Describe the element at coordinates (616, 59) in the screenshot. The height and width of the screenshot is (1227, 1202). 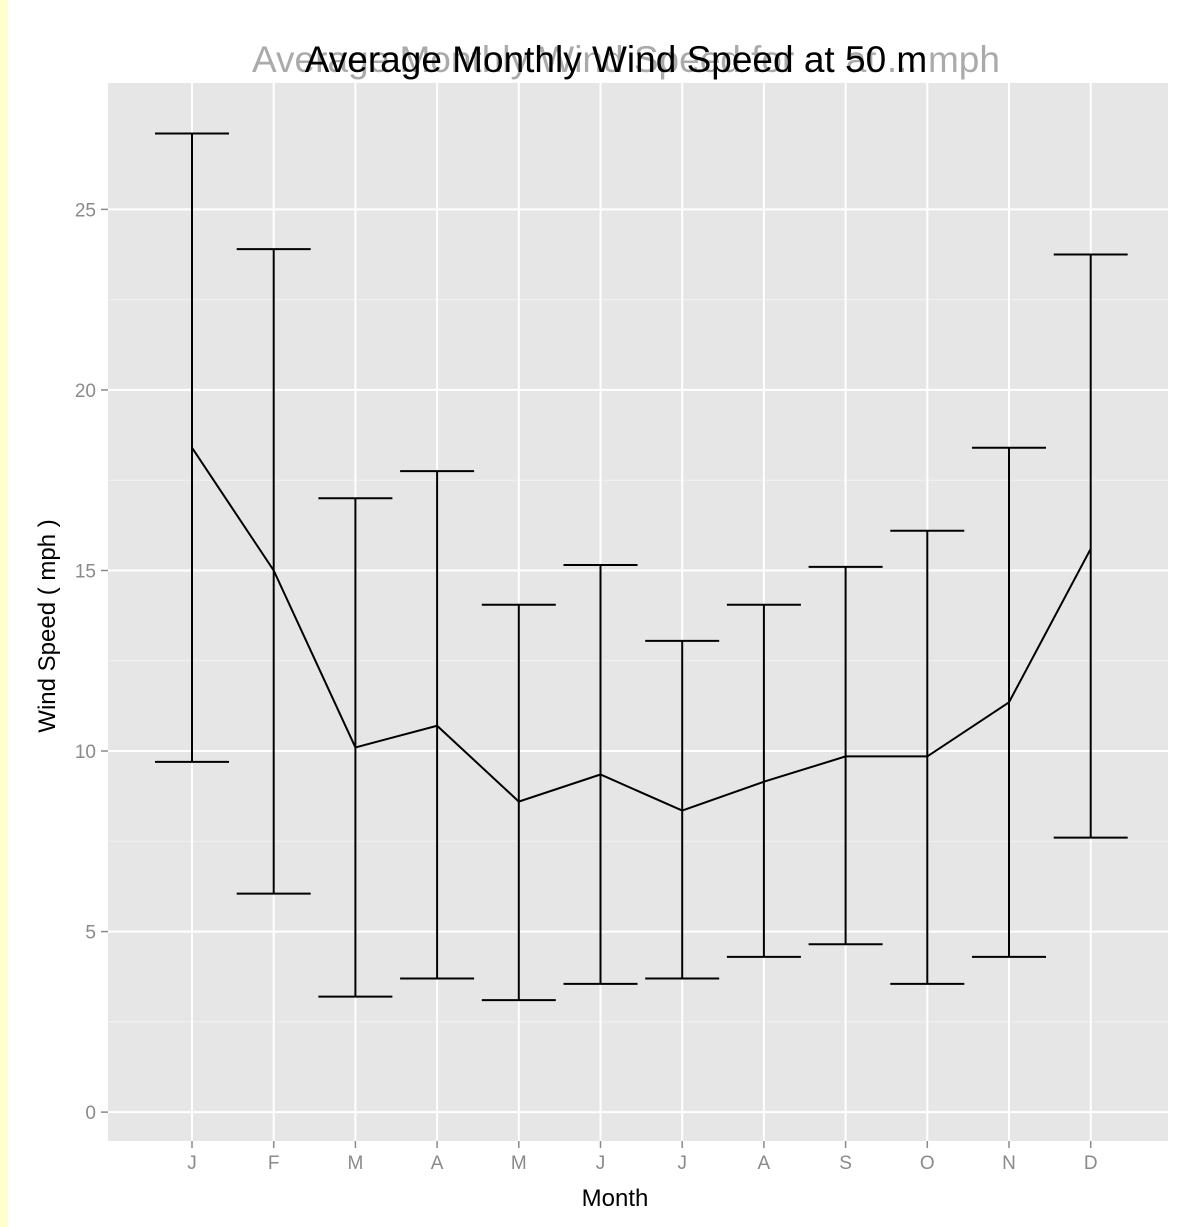
I see `chart-title: Average Monthly Wind Speed at 50 m` at that location.